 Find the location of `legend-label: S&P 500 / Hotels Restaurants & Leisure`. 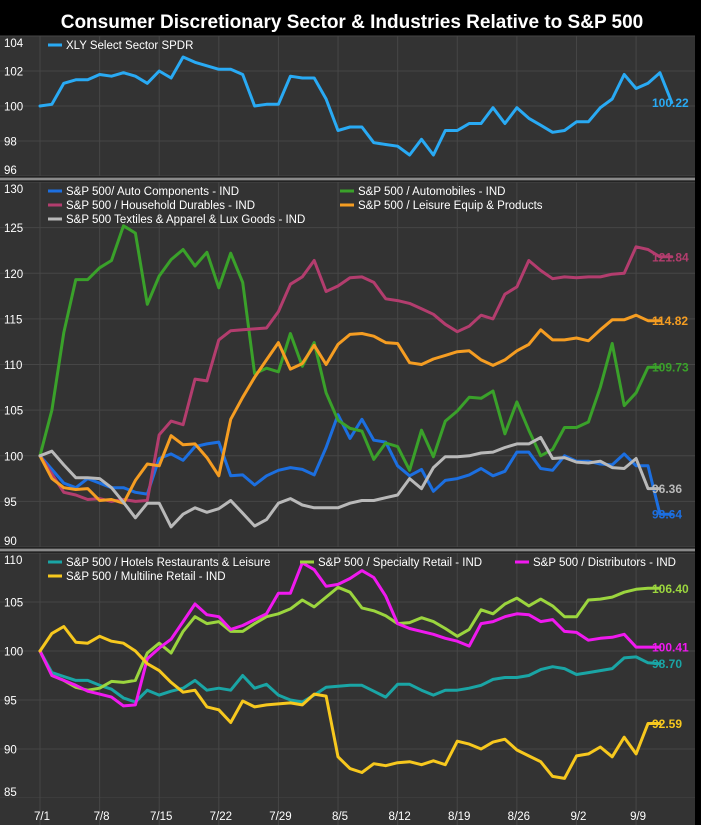

legend-label: S&P 500 / Hotels Restaurants & Leisure is located at coordinates (168, 563).